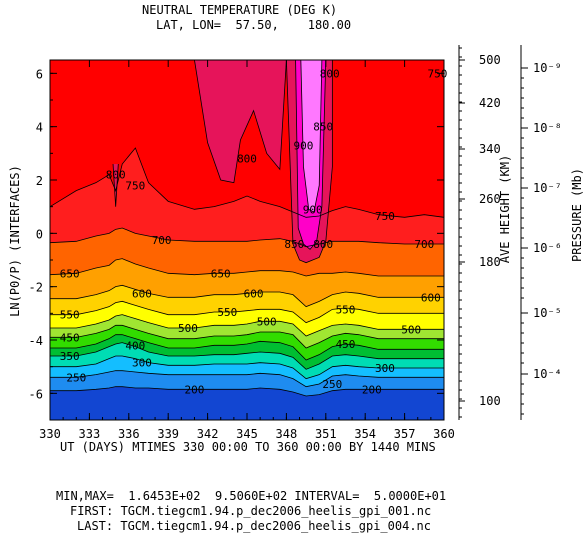  I want to click on x-tick-label-4: 342, so click(208, 434).